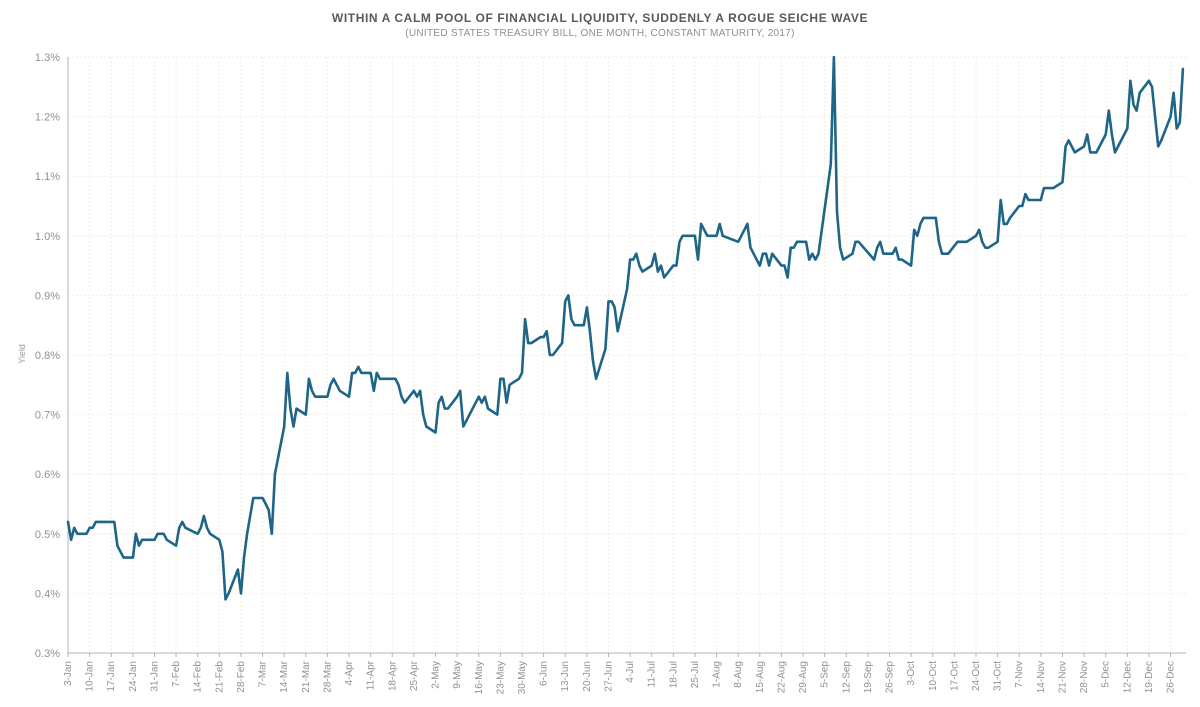  Describe the element at coordinates (111, 676) in the screenshot. I see `x-tick-label: 17-Jan` at that location.